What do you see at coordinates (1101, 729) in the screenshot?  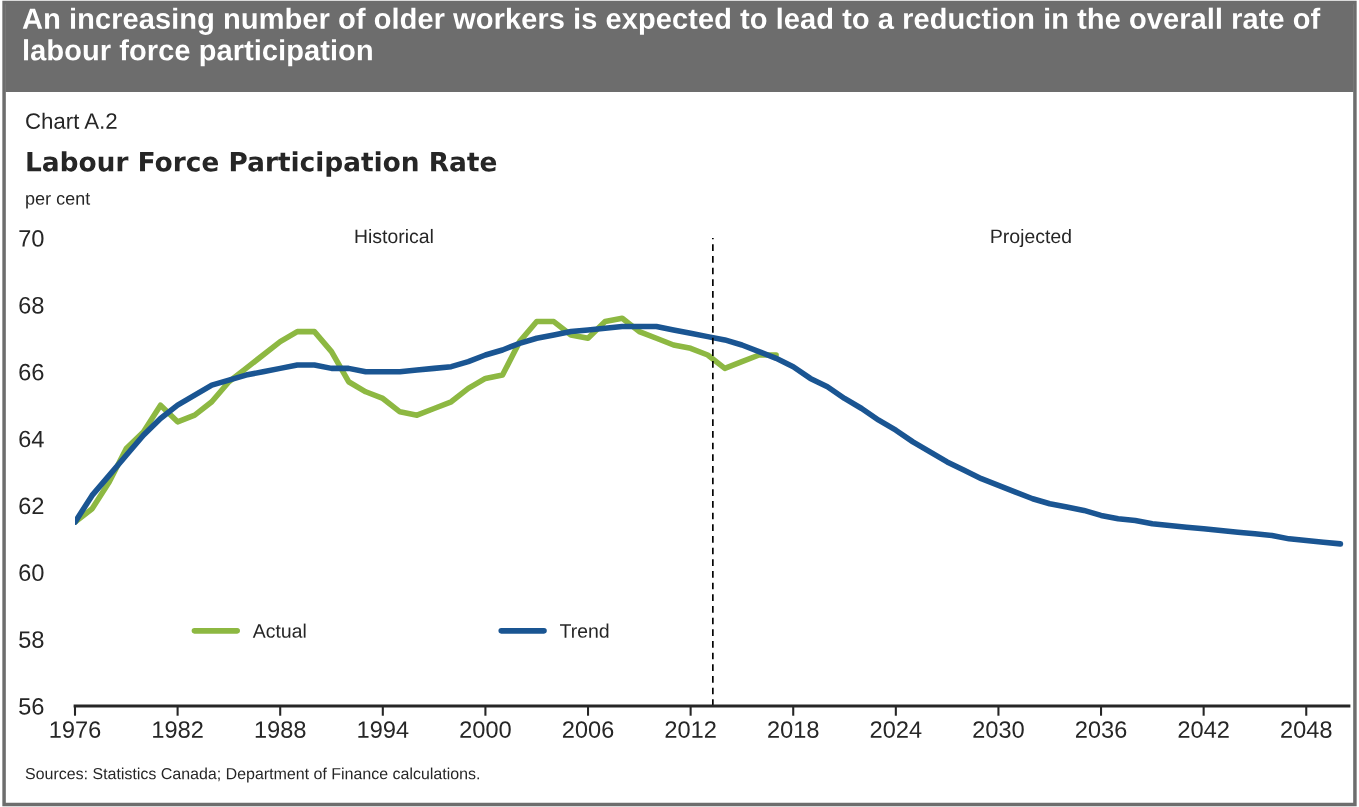 I see `x-tick-label: 2036` at bounding box center [1101, 729].